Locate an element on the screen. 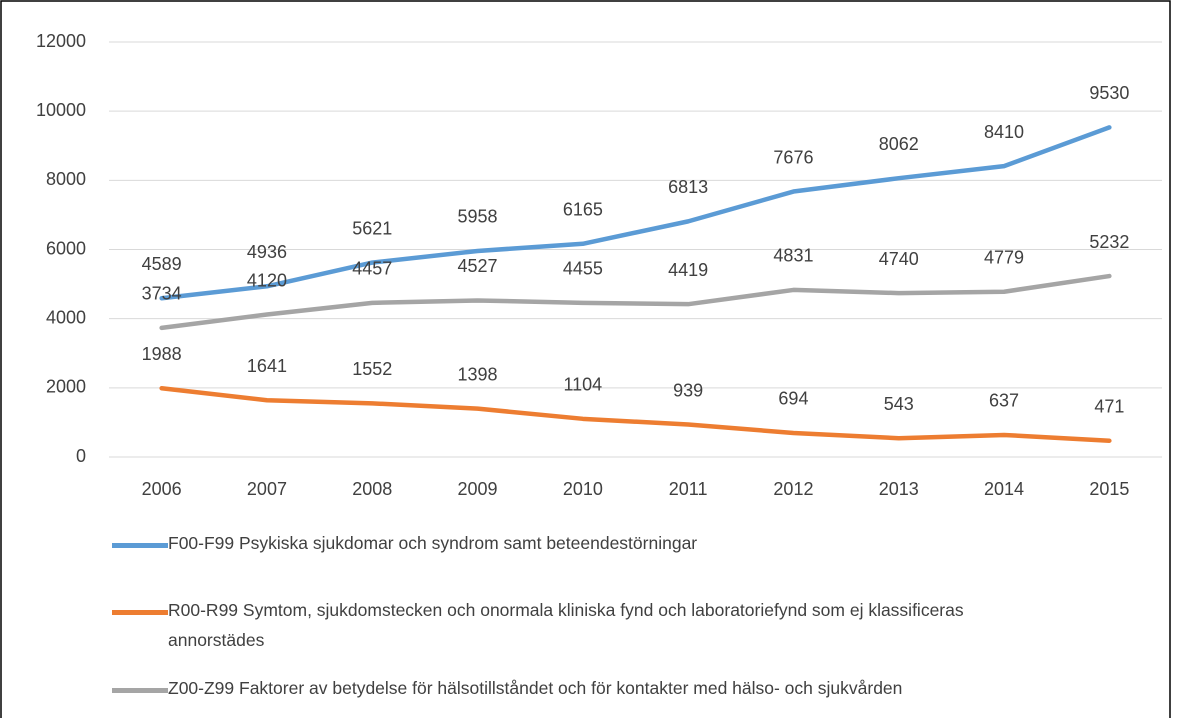  data-label: 6813 is located at coordinates (688, 187).